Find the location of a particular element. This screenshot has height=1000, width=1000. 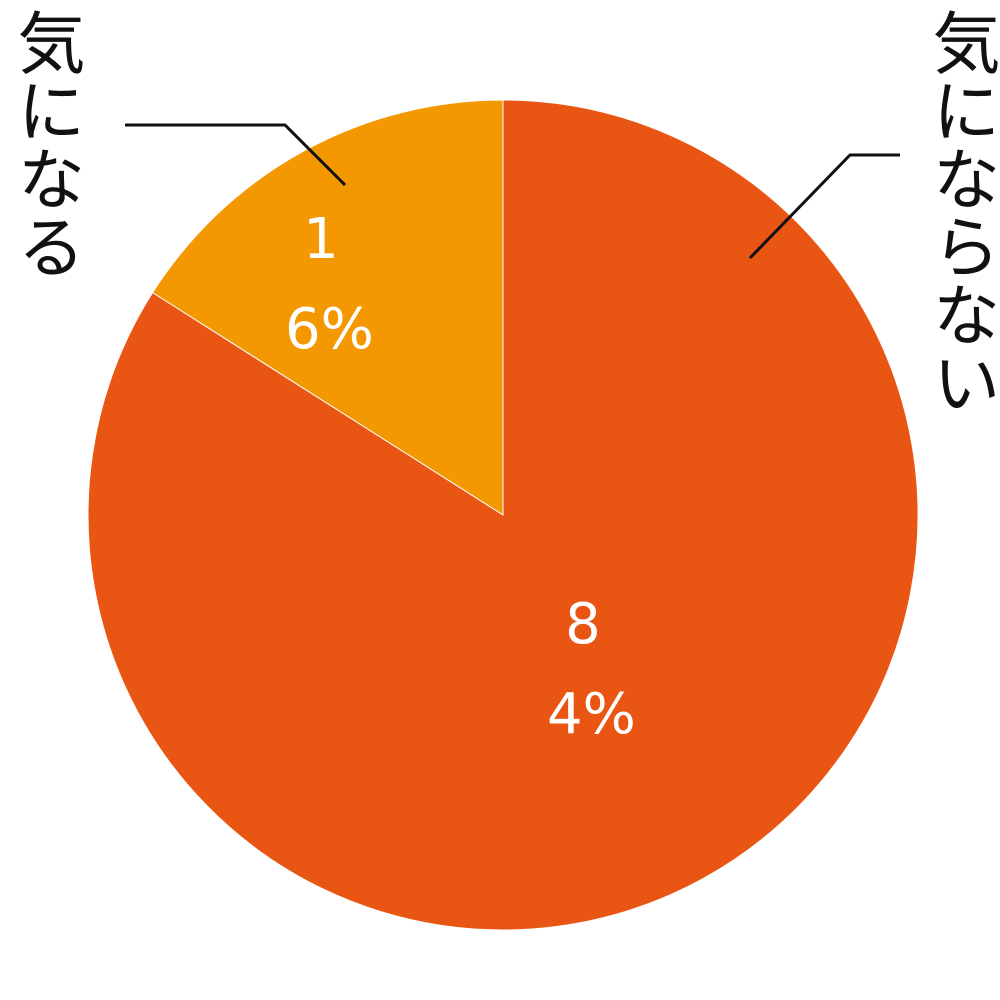

value-label: 16% is located at coordinates (329, 284).